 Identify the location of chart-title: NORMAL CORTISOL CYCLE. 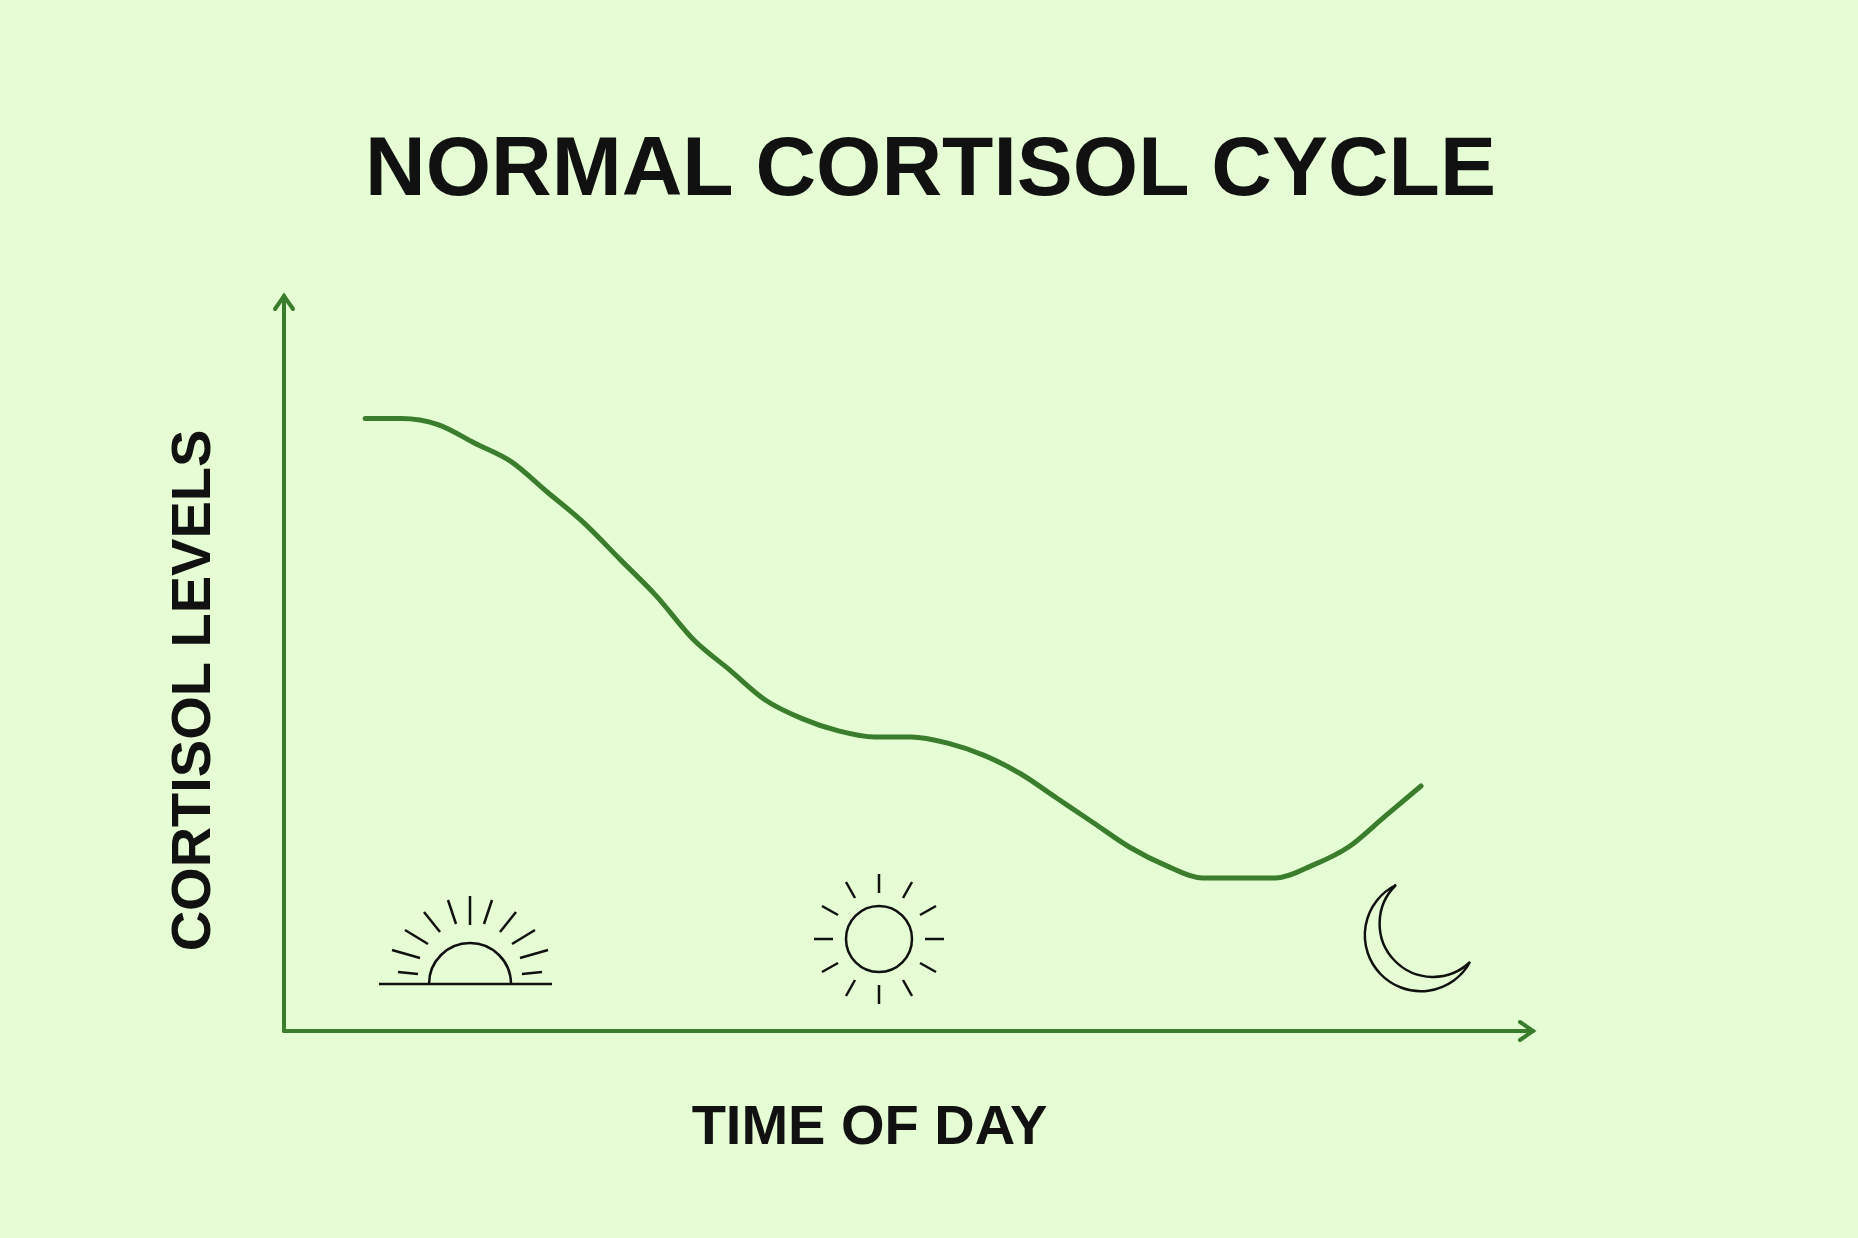
(930, 166).